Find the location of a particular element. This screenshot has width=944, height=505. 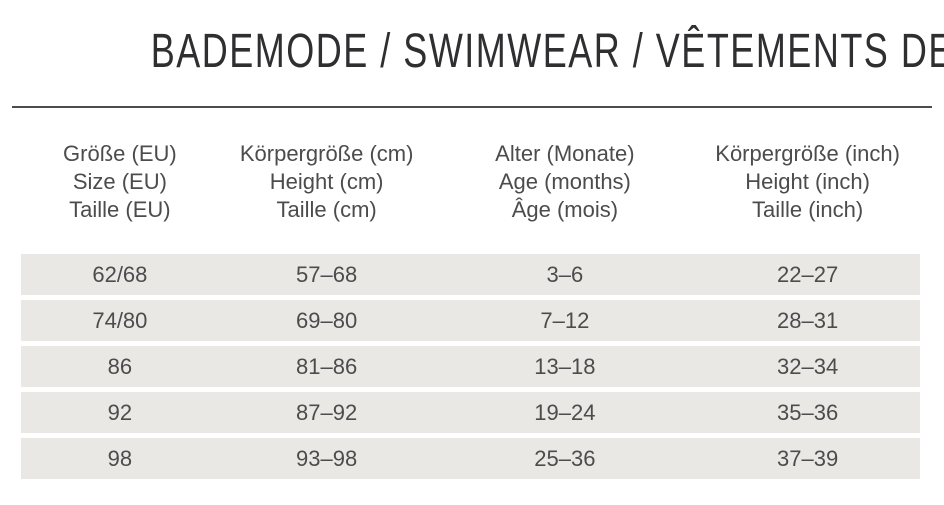

header-line: Körpergröße (inch) is located at coordinates (807, 153).